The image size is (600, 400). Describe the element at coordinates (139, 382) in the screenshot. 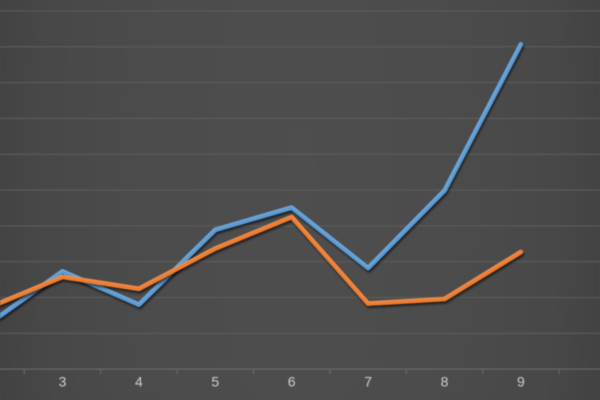

I see `svg-text: 4` at that location.